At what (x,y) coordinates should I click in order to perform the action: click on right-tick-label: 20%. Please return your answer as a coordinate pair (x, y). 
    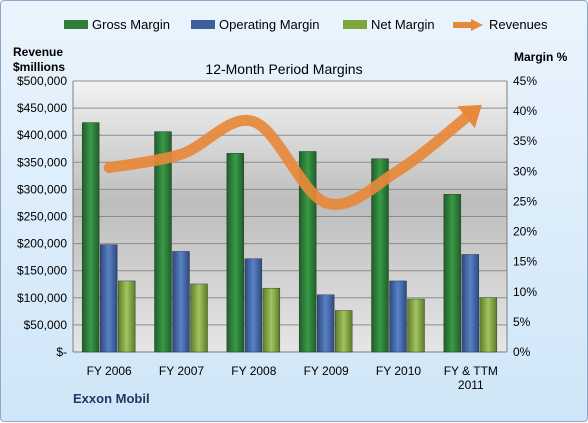
    Looking at the image, I should click on (525, 232).